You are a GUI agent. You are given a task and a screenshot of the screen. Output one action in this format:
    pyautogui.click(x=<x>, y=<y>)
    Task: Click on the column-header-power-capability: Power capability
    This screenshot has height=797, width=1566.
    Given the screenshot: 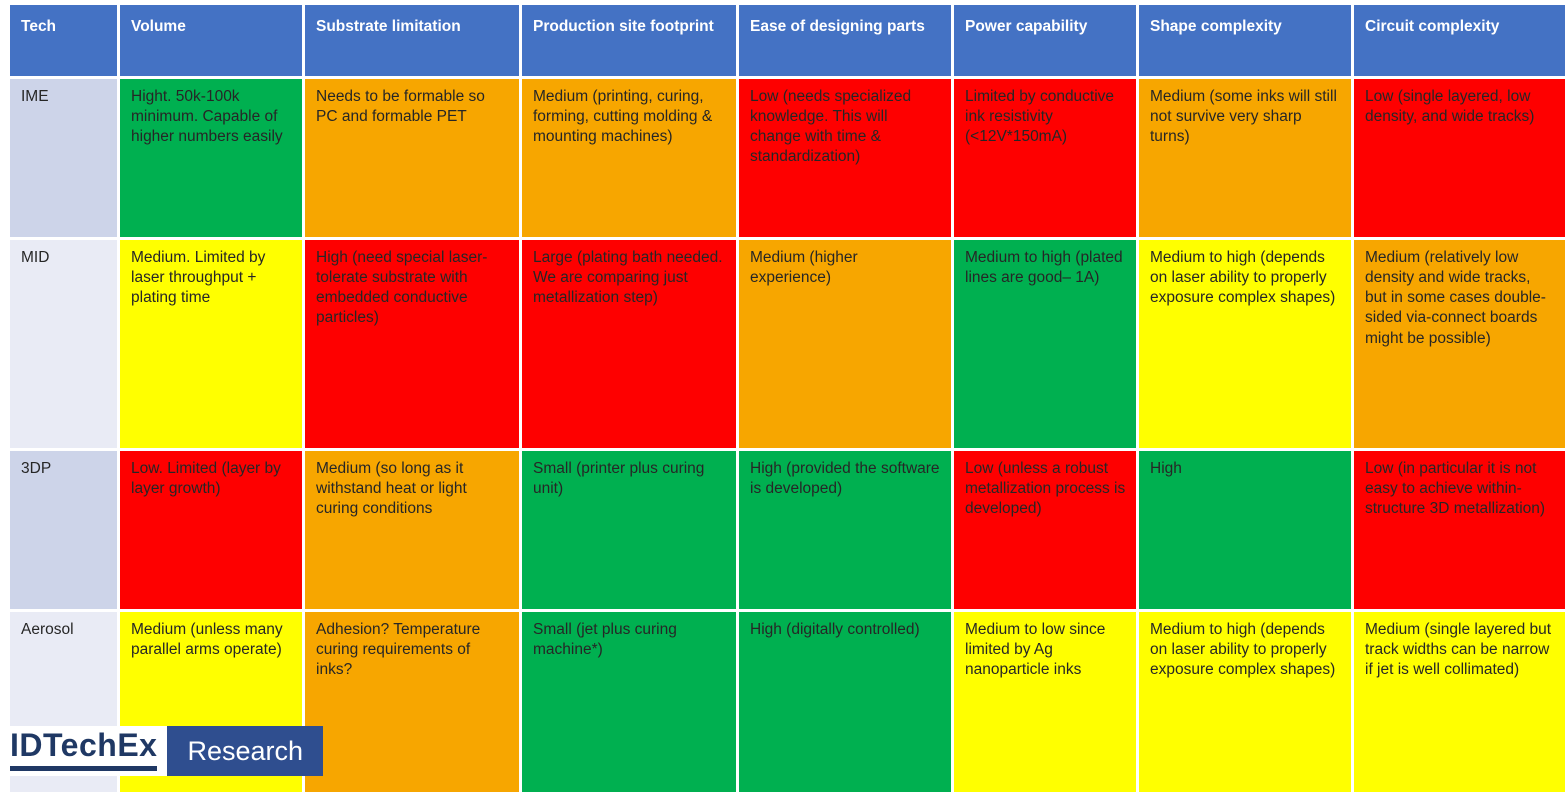 What is the action you would take?
    pyautogui.click(x=1045, y=40)
    